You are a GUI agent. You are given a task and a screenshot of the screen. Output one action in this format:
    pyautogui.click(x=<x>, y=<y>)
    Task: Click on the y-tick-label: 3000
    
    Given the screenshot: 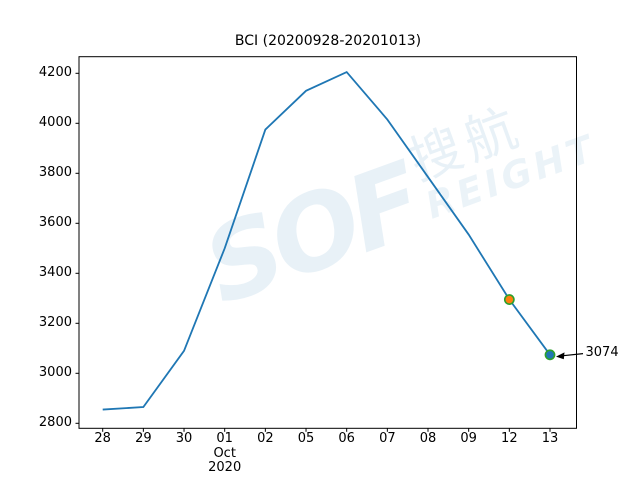 What is the action you would take?
    pyautogui.click(x=55, y=373)
    